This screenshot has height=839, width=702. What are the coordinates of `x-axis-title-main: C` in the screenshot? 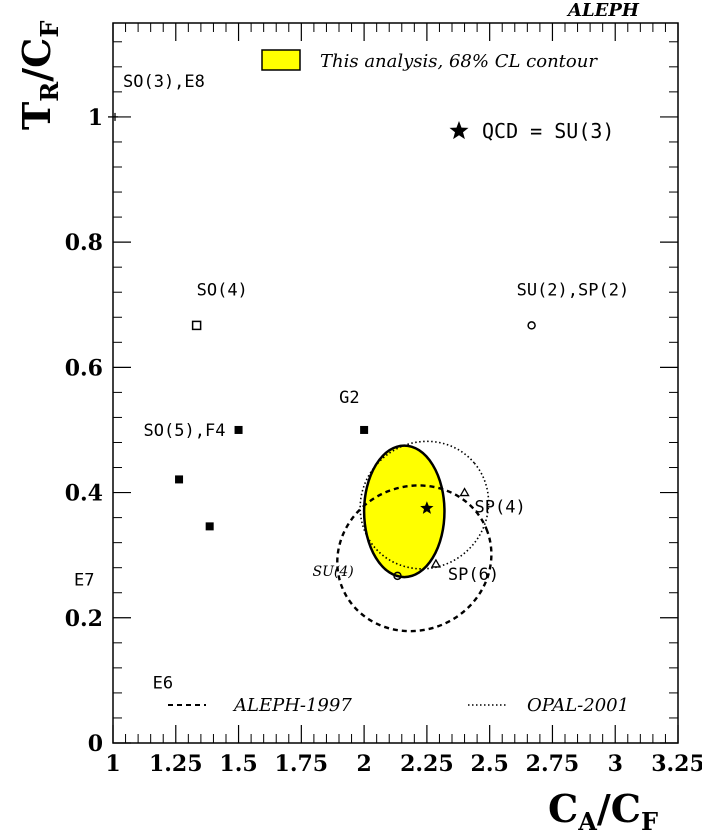 It's located at (563, 808).